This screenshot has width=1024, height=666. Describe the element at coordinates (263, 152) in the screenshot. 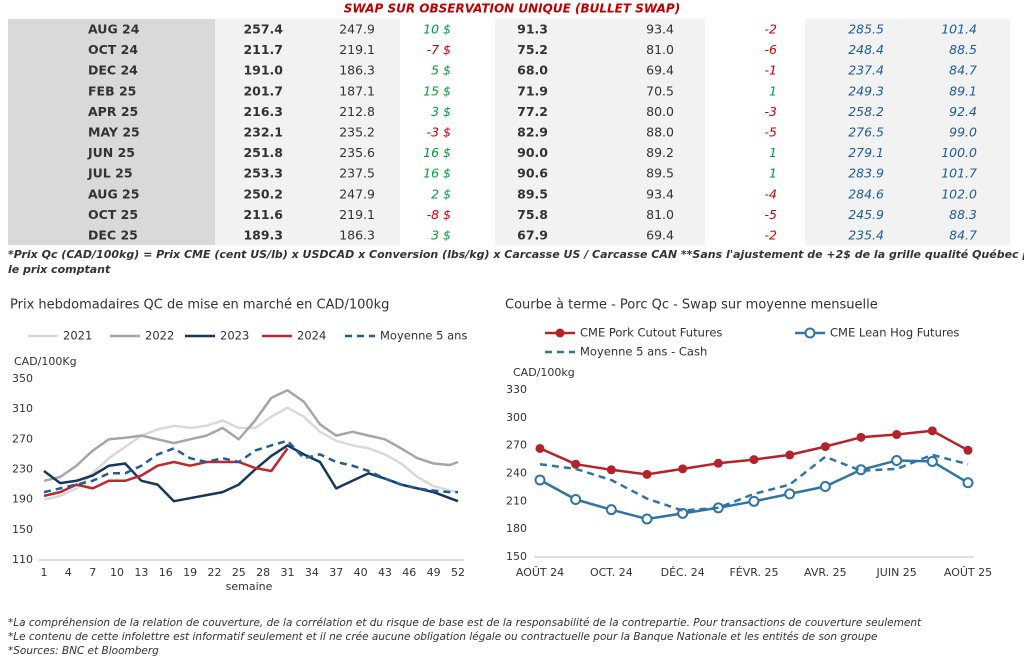

I see `table-cell: 251.8` at that location.